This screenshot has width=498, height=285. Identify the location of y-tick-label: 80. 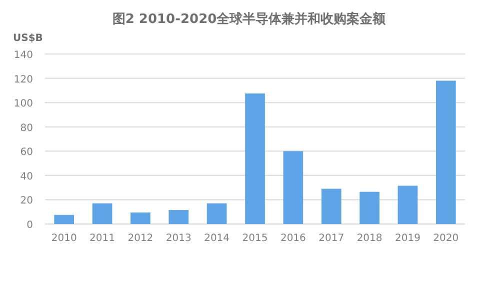
(26, 128).